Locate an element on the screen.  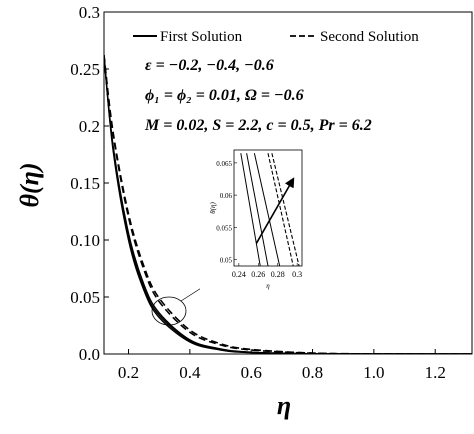
inset-y-tick-label: 0.065 is located at coordinates (224, 164).